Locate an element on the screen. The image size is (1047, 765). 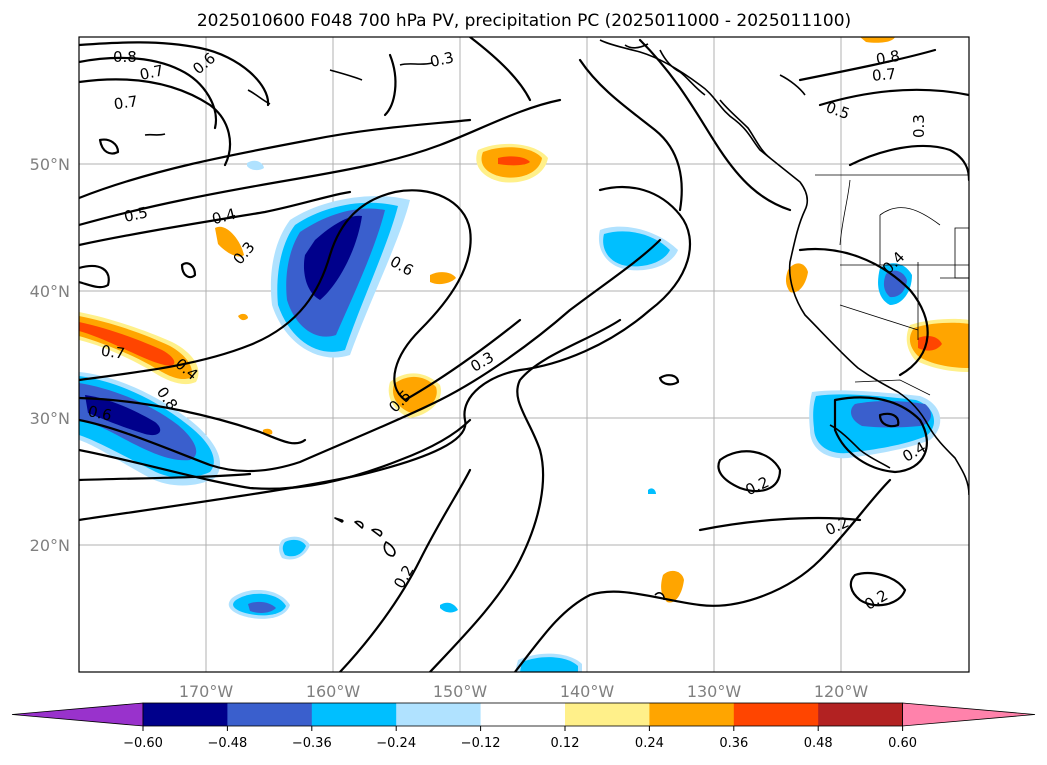
lon-label-140w: 140°W is located at coordinates (587, 691).